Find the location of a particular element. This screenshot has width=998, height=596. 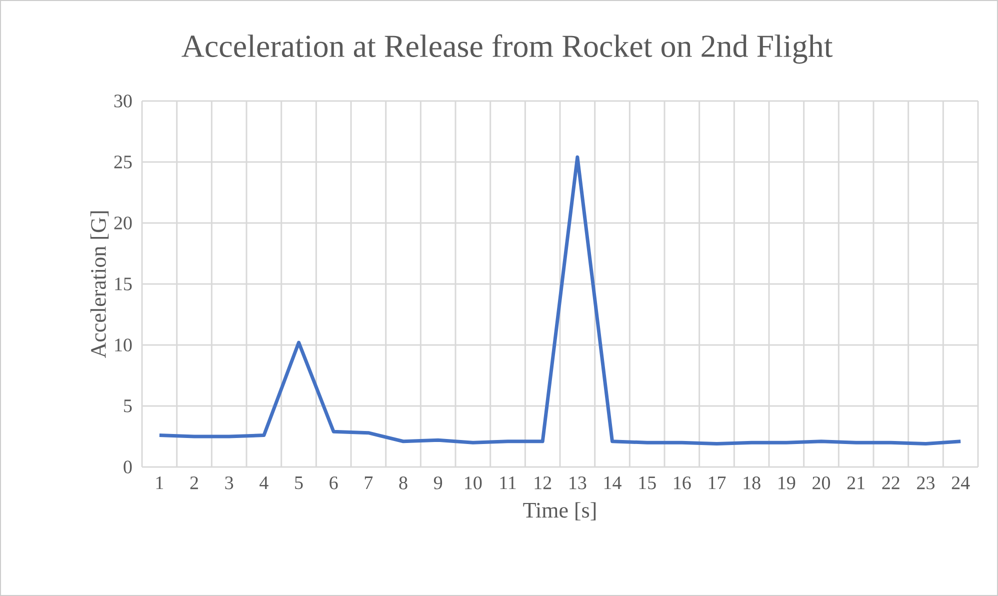

y-tick-label: 5 is located at coordinates (128, 406).